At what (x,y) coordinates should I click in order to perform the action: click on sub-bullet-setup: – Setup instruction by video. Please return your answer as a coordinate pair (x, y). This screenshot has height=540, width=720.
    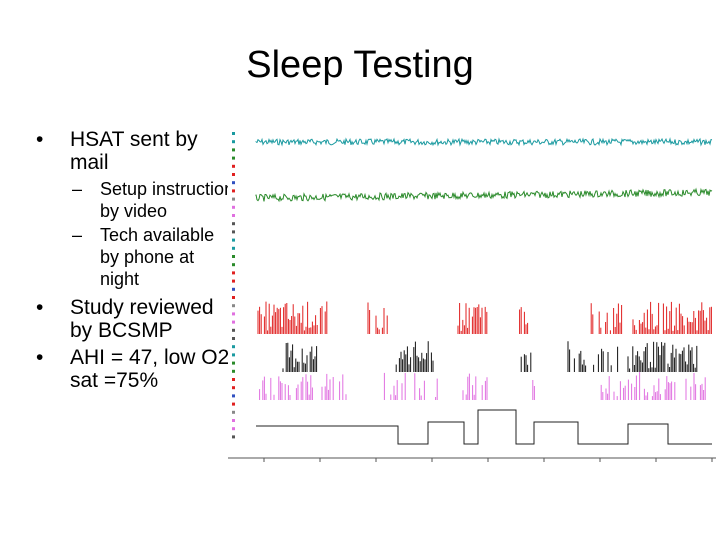
    Looking at the image, I should click on (136, 200).